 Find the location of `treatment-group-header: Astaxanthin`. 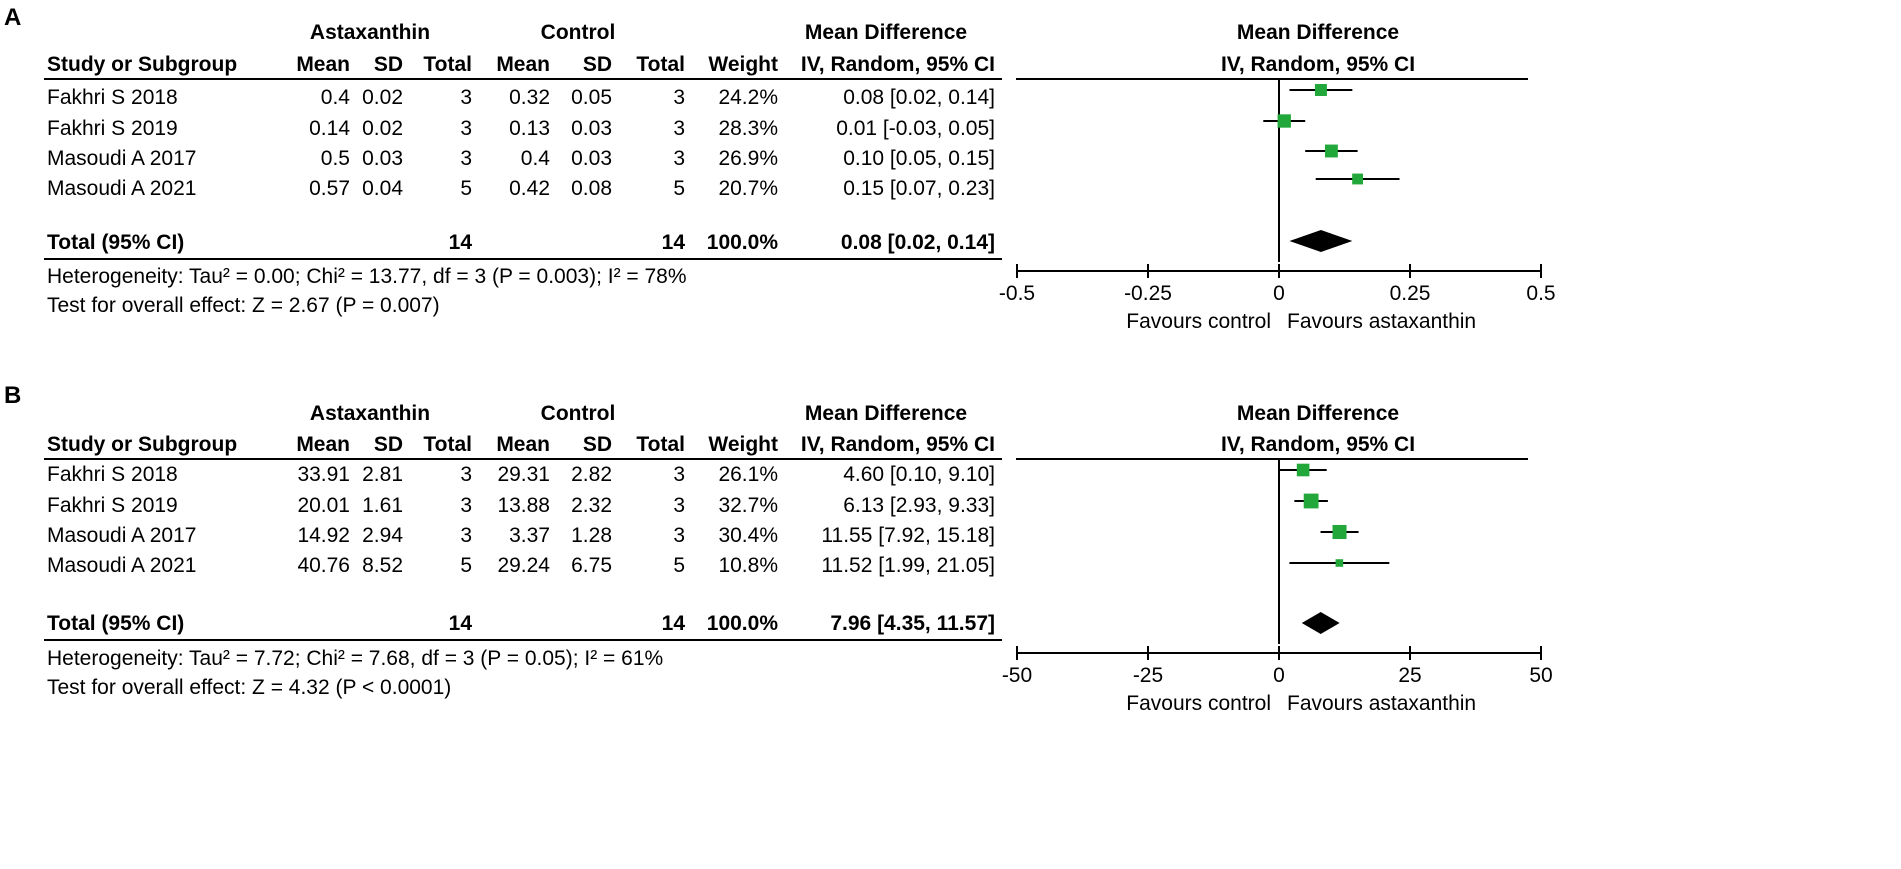

treatment-group-header: Astaxanthin is located at coordinates (370, 413).